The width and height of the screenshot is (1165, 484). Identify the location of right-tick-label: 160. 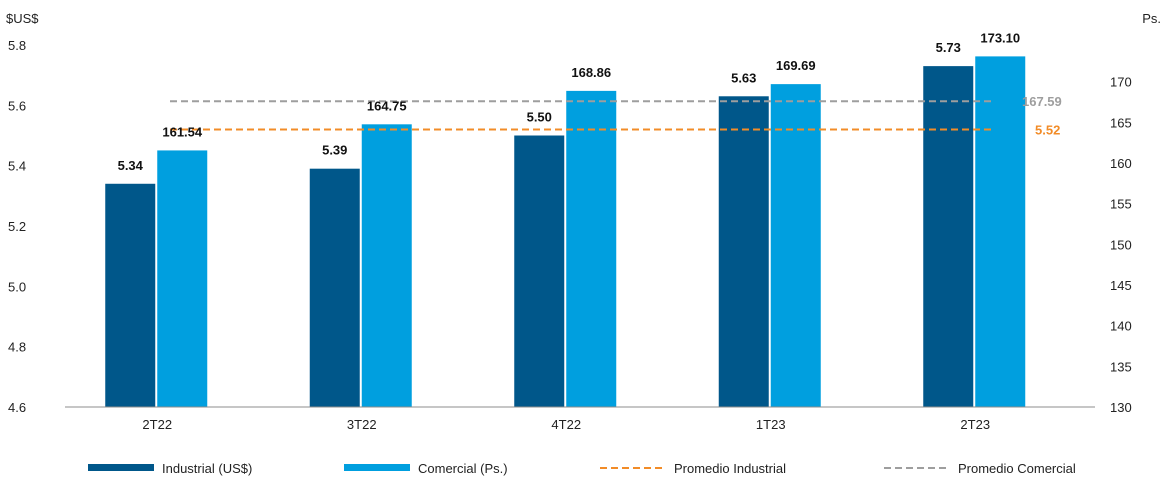
(1121, 163).